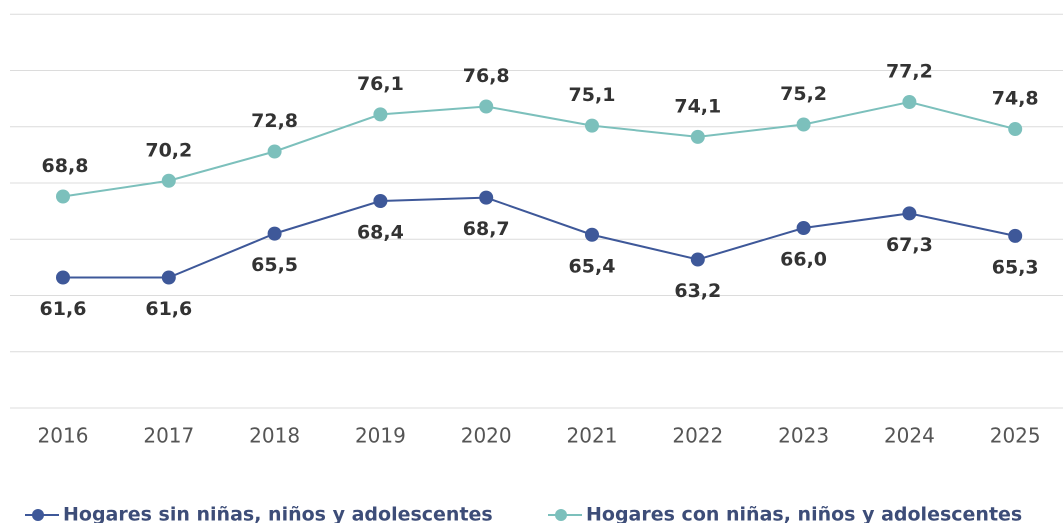 Image resolution: width=1063 pixels, height=523 pixels. Describe the element at coordinates (274, 436) in the screenshot. I see `x-tick-label: 2018` at that location.